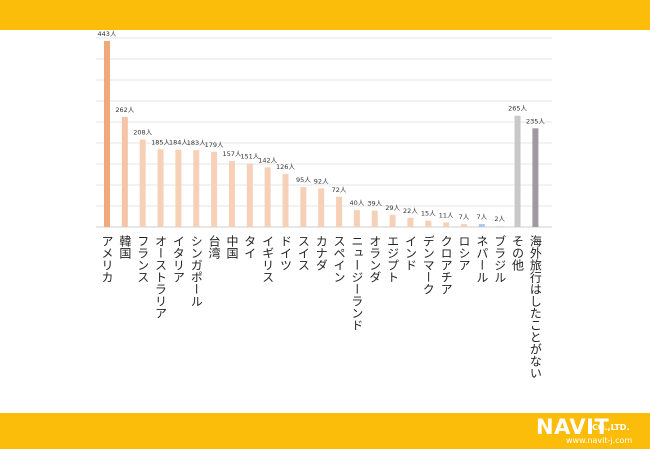  Describe the element at coordinates (517, 109) in the screenshot. I see `data-label: 265人` at that location.